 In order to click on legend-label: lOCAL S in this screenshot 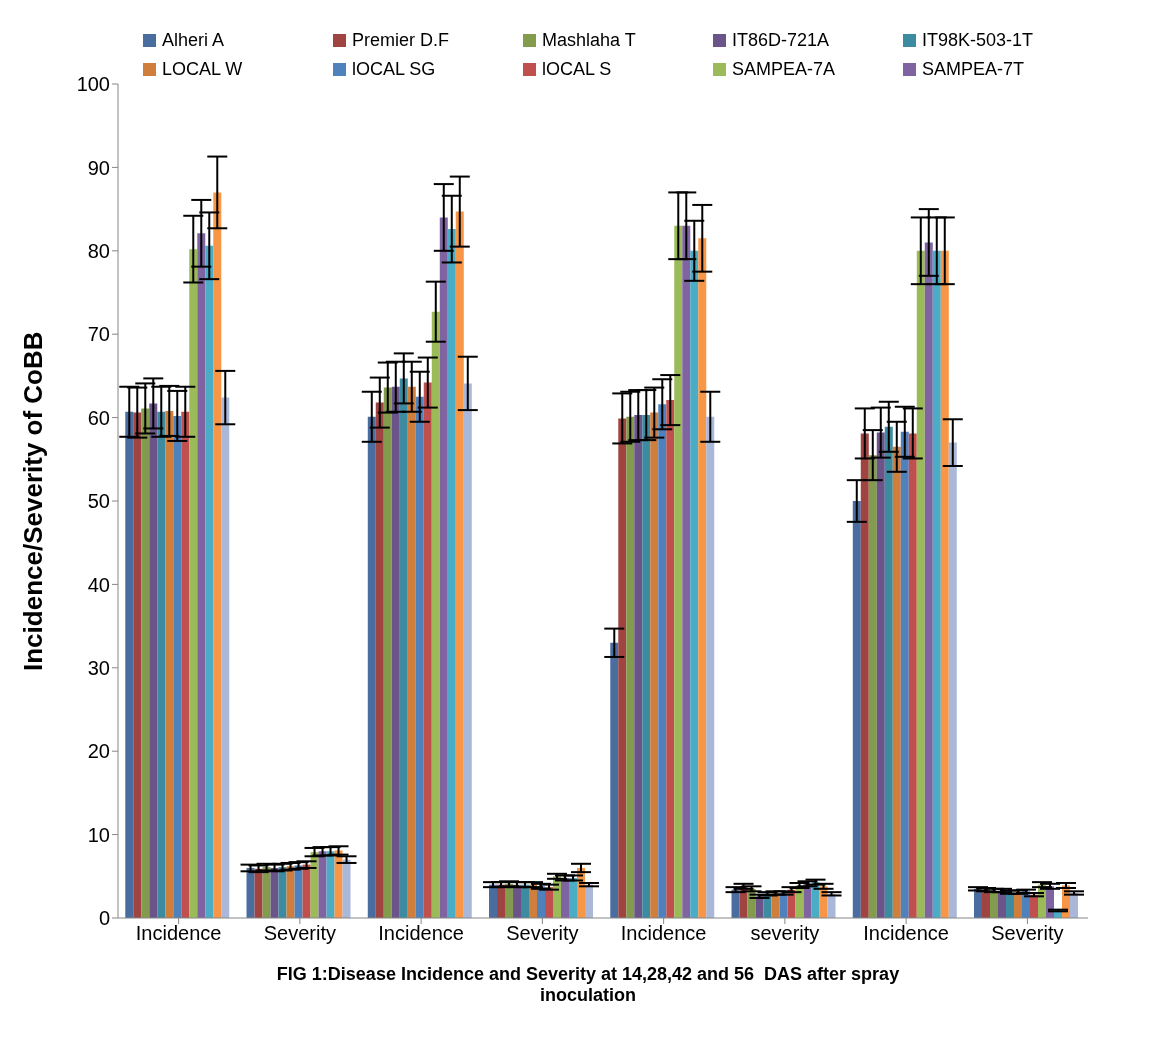, I will do `click(577, 69)`.